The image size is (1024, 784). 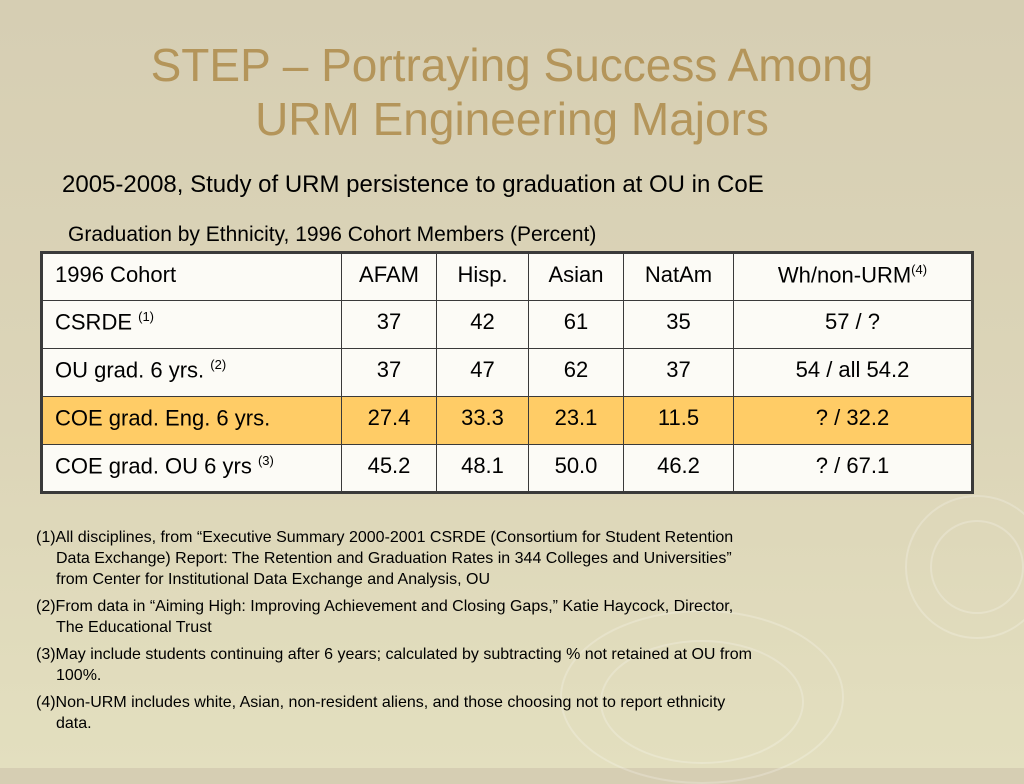 What do you see at coordinates (389, 276) in the screenshot?
I see `header-afam: AFAM` at bounding box center [389, 276].